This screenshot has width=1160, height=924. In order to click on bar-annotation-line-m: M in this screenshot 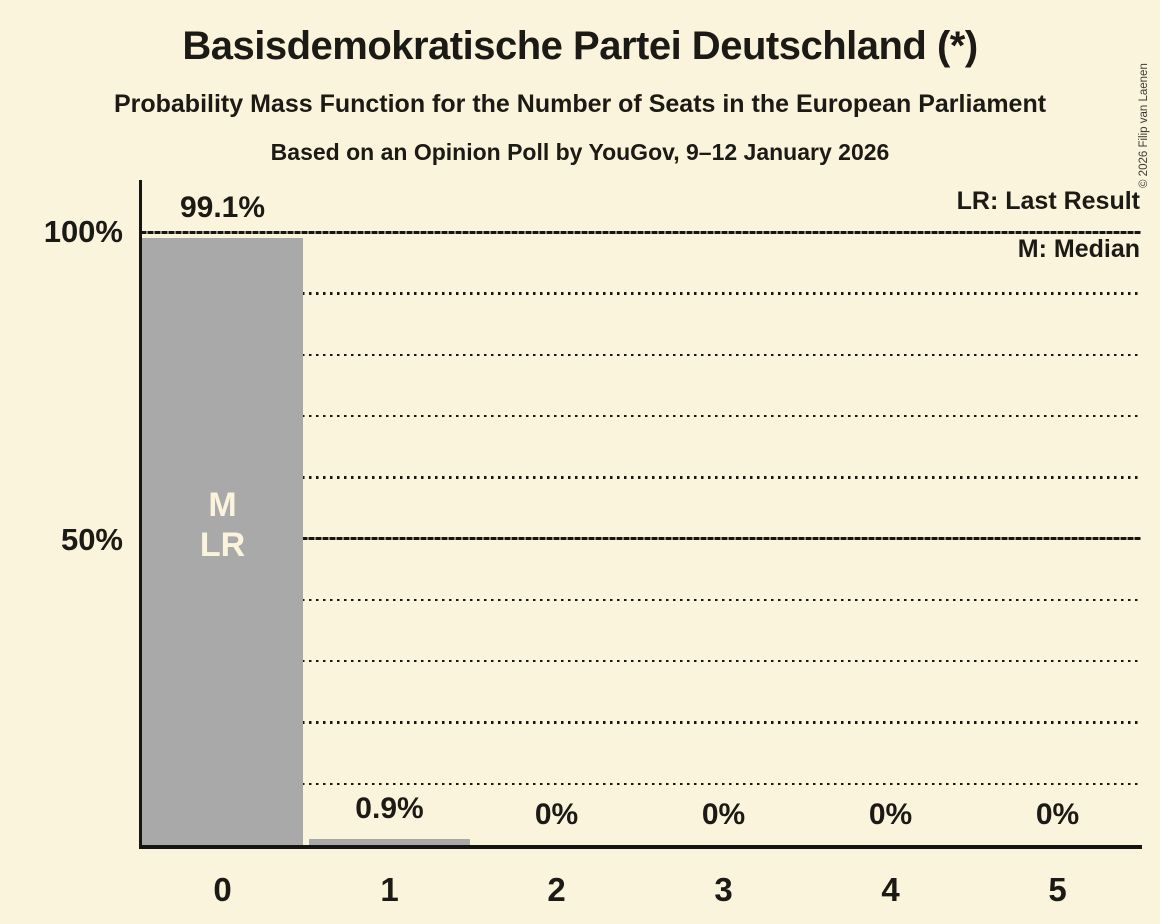, I will do `click(222, 505)`.